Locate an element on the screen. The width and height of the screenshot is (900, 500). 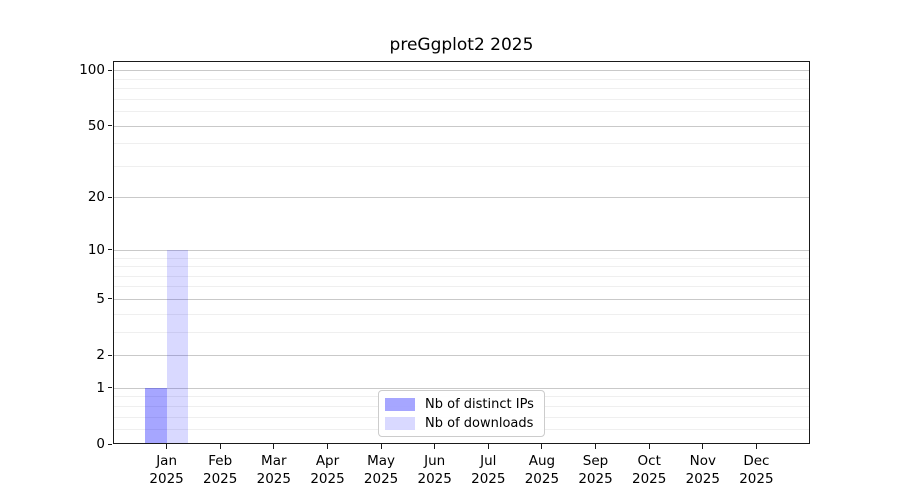
y-tick-label: 50 is located at coordinates (96, 125).